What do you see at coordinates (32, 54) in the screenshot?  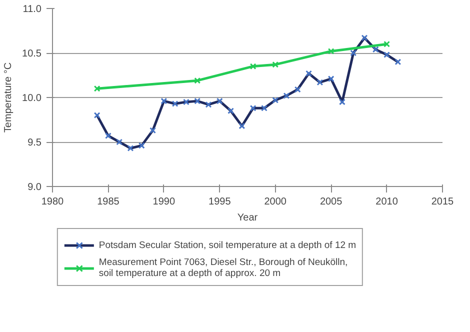 I see `y-tick-label: 10.5` at bounding box center [32, 54].